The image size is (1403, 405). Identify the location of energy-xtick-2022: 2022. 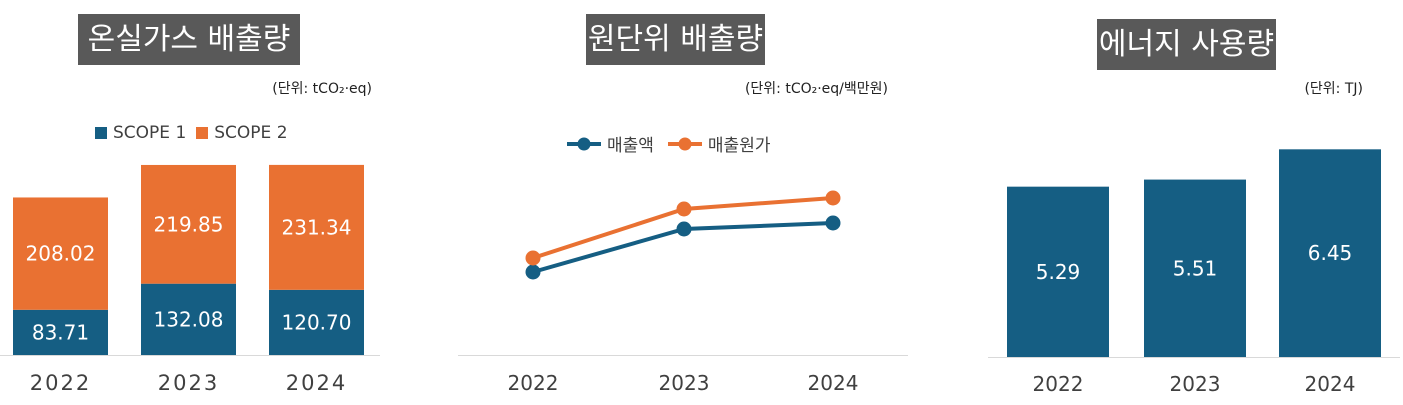
(1058, 384).